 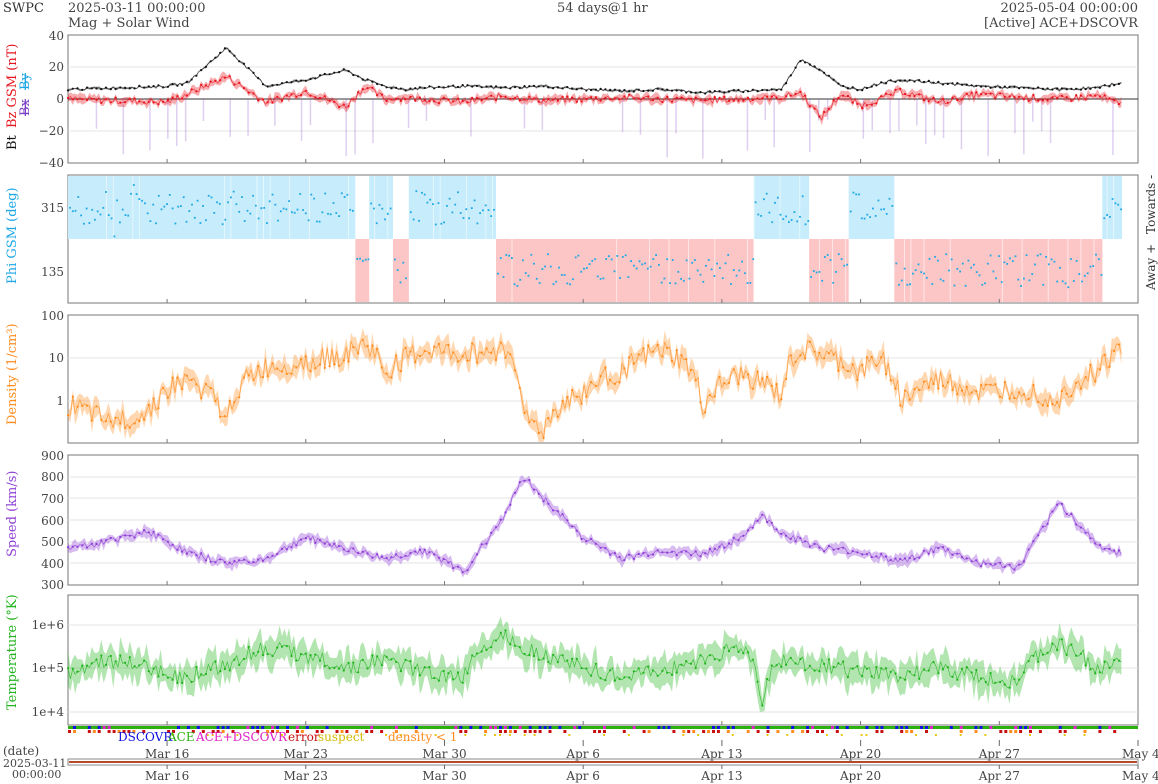 I want to click on date-axis-label: (date), so click(x=21, y=751).